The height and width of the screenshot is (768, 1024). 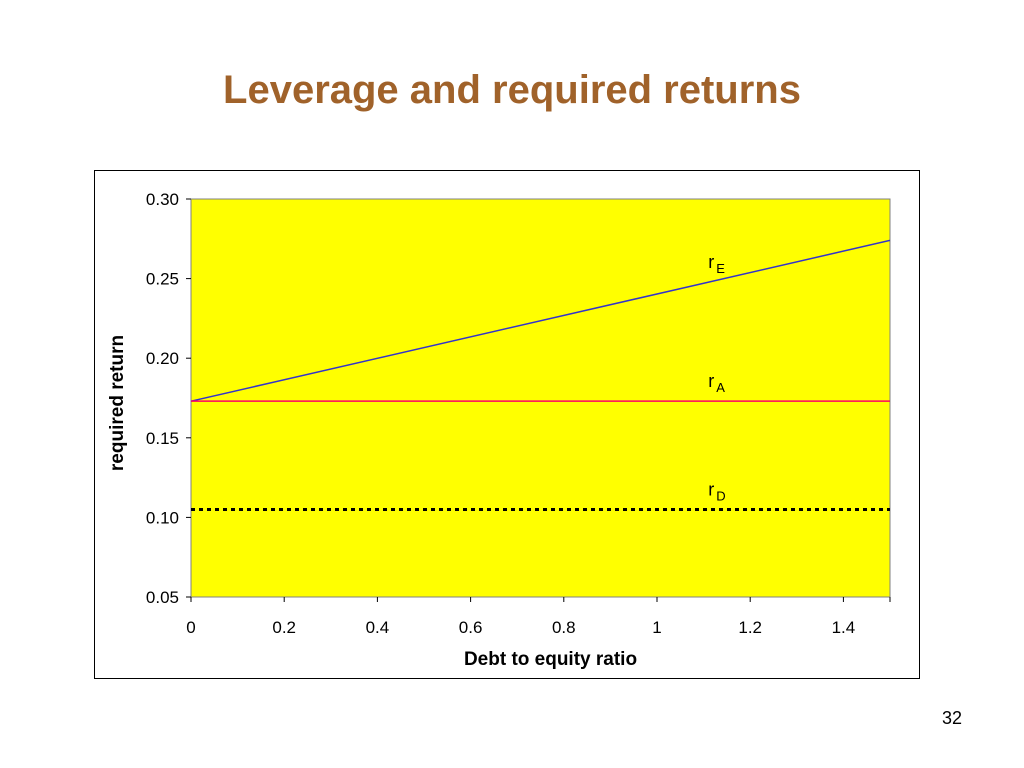 What do you see at coordinates (190, 627) in the screenshot?
I see `x-tick-label: 0` at bounding box center [190, 627].